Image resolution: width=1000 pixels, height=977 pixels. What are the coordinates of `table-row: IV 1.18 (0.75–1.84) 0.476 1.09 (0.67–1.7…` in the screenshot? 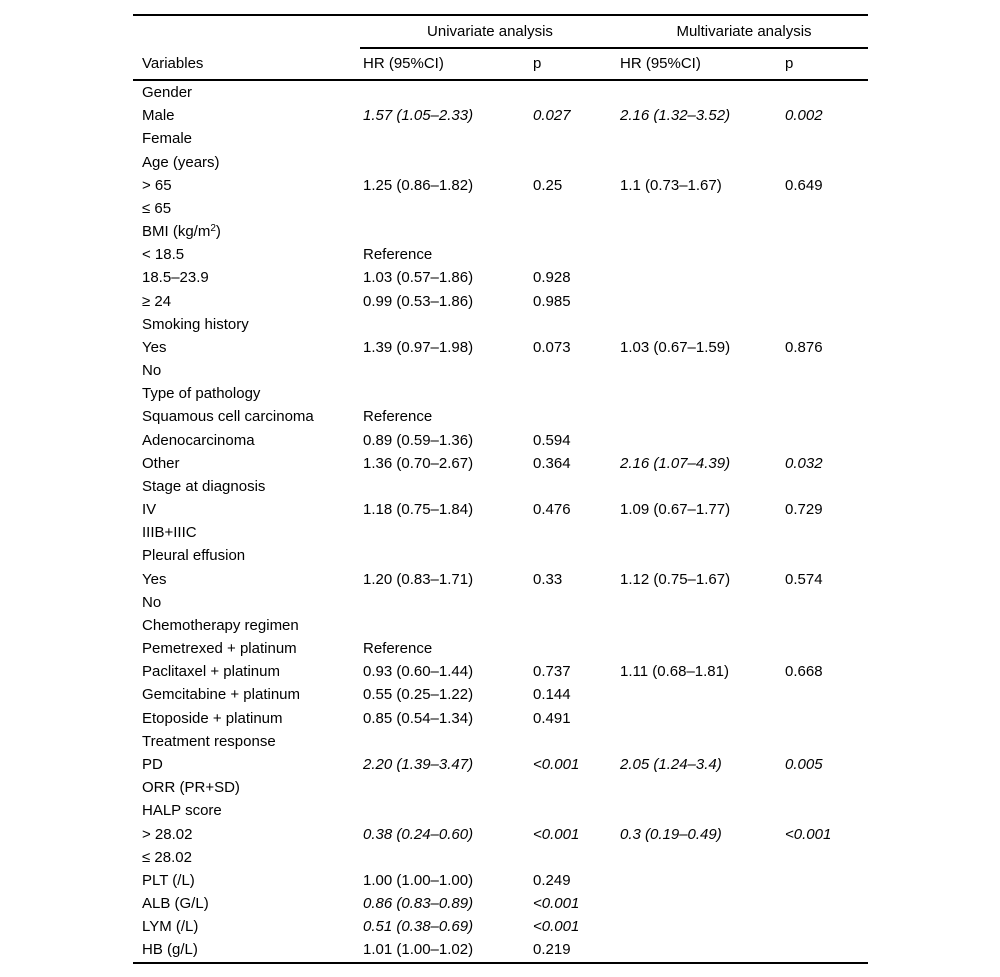 It's located at (500, 509).